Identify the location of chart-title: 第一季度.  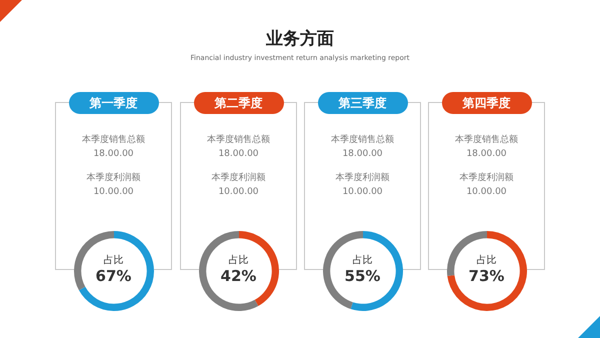
(113, 103).